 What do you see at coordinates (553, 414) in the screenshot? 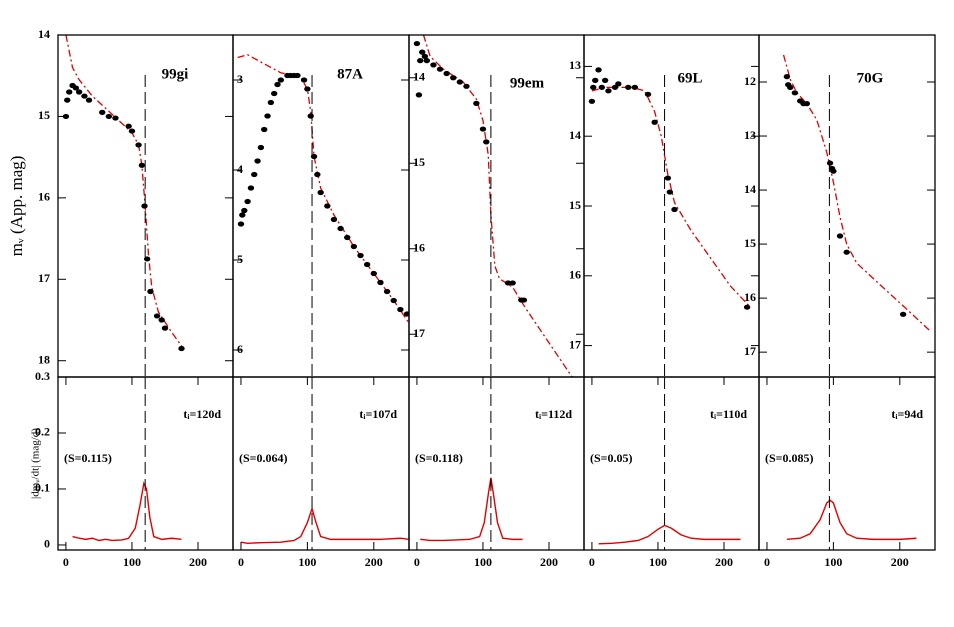
I see `t-label: tᵢ=112d` at bounding box center [553, 414].